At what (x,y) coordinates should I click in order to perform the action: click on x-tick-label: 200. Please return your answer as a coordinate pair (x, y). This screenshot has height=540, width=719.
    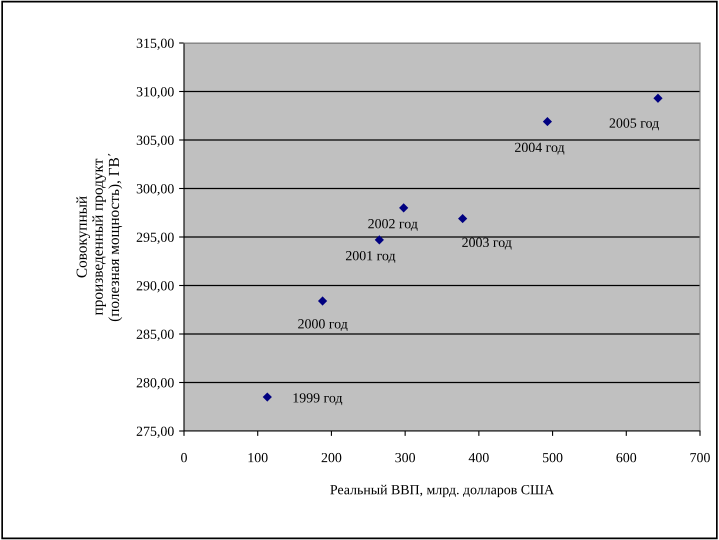
    Looking at the image, I should click on (332, 457).